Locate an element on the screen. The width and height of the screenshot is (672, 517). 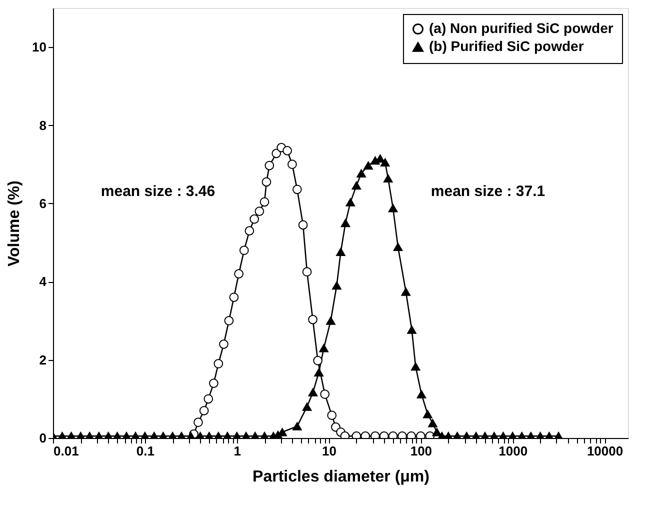
x-tick-label: 0.01 is located at coordinates (66, 451).